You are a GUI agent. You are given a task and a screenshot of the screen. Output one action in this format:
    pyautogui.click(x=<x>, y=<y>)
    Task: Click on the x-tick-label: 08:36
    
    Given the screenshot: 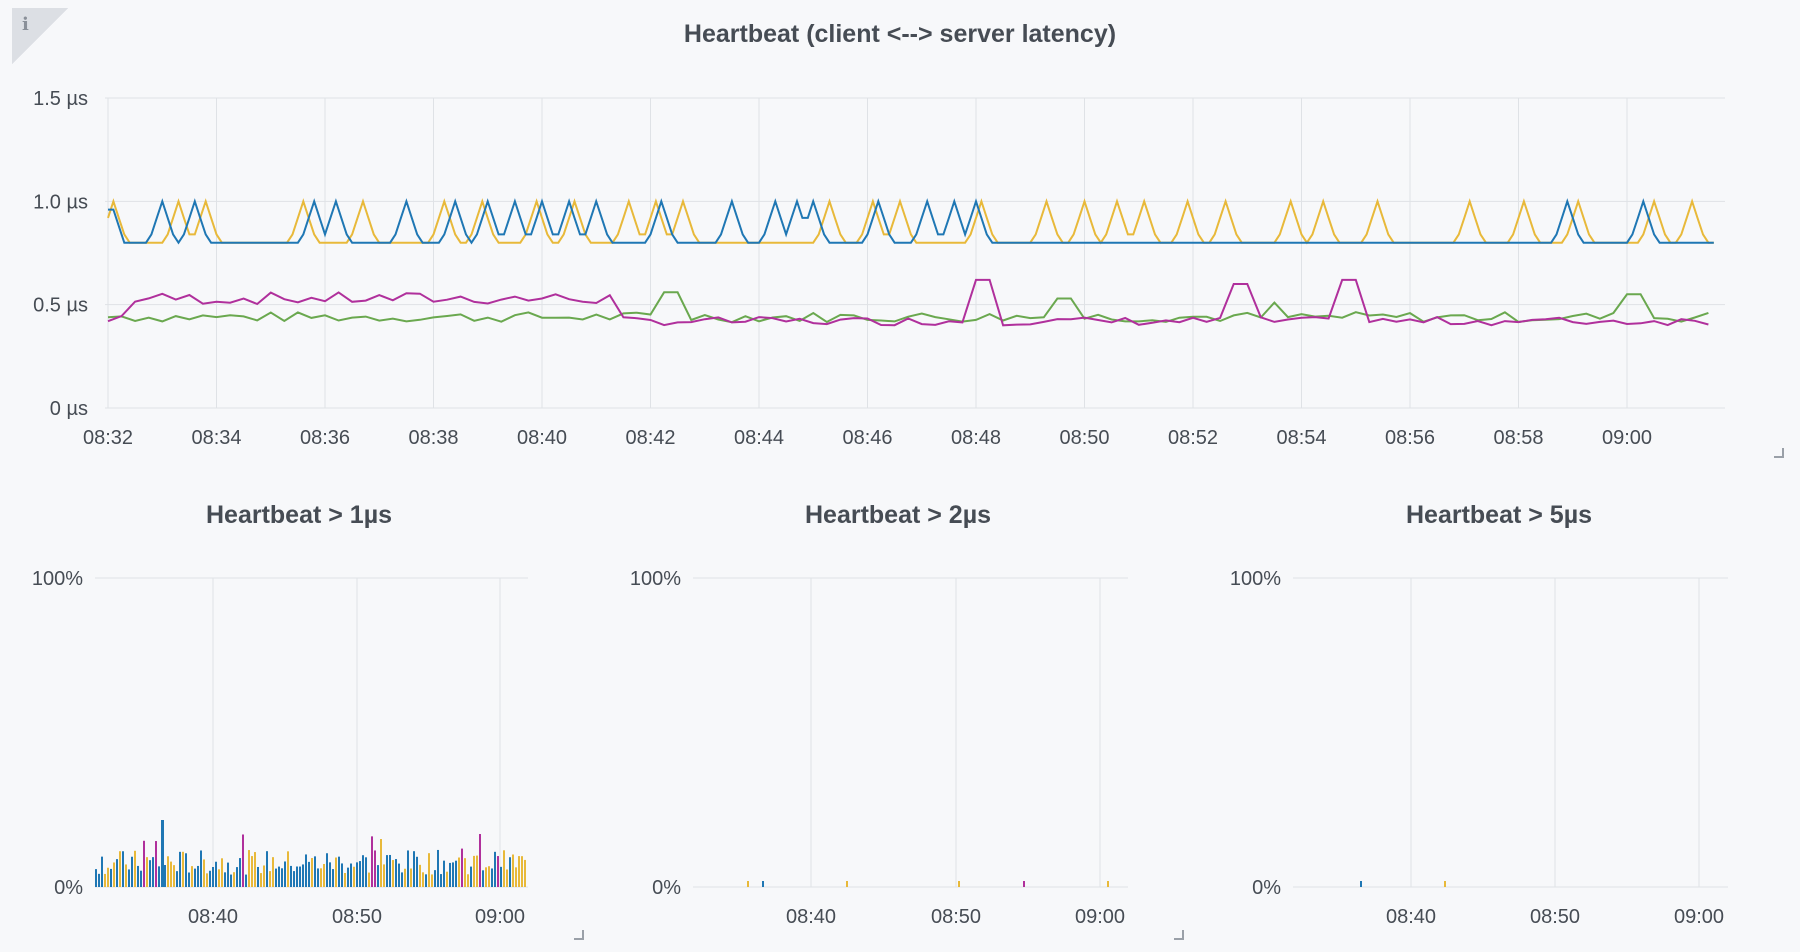 What is the action you would take?
    pyautogui.click(x=325, y=438)
    